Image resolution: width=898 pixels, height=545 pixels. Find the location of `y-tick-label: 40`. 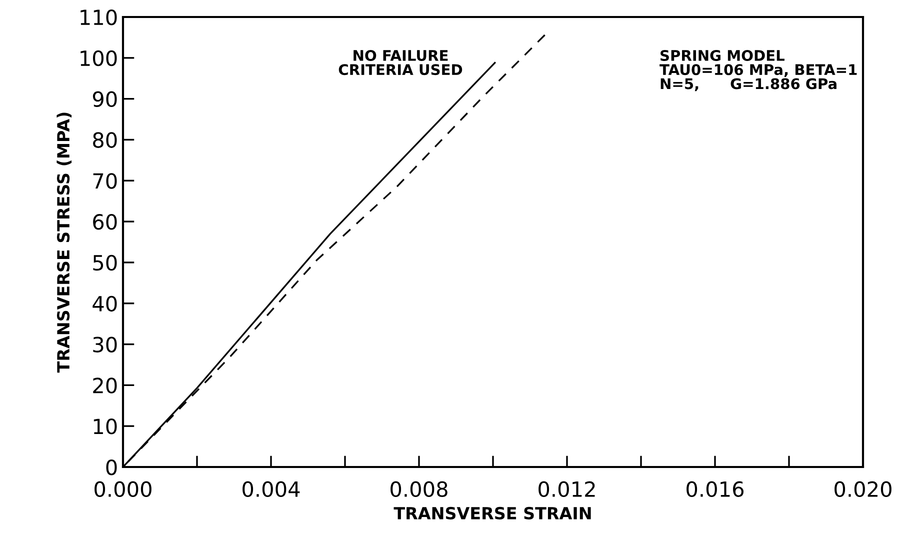

y-tick-label: 40 is located at coordinates (104, 304).